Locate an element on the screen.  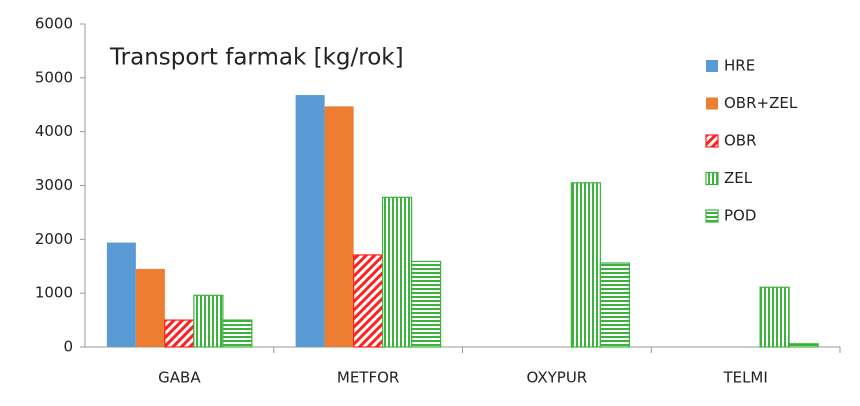
x-tick-label: GABA is located at coordinates (179, 378).